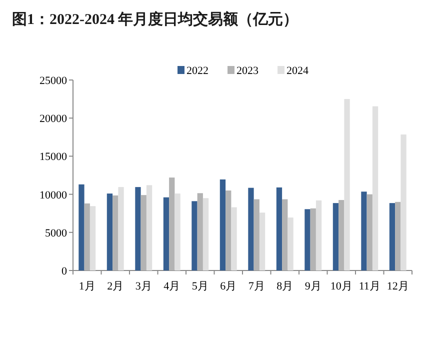 This screenshot has height=340, width=423. What do you see at coordinates (247, 71) in the screenshot?
I see `legend-label: 2023` at bounding box center [247, 71].